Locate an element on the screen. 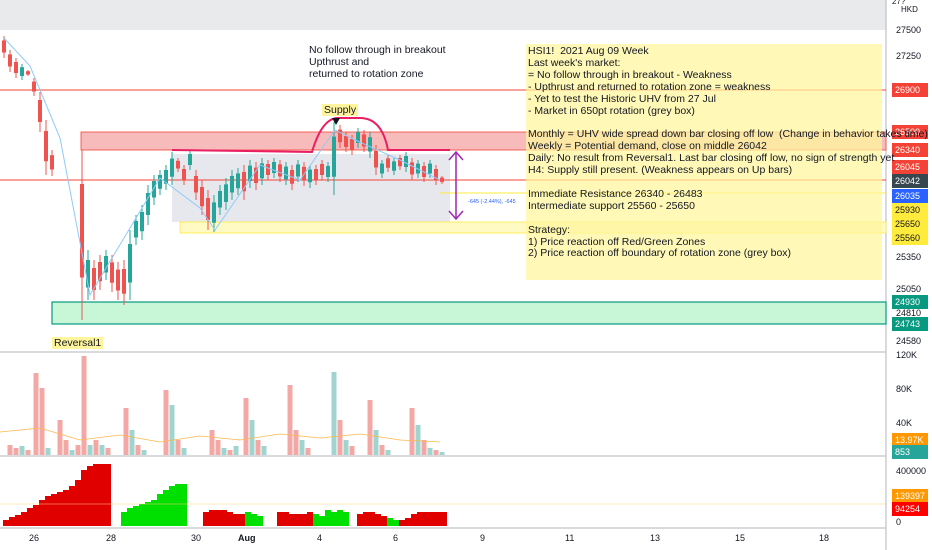 The image size is (932, 550). note-line is located at coordinates (728, 219).